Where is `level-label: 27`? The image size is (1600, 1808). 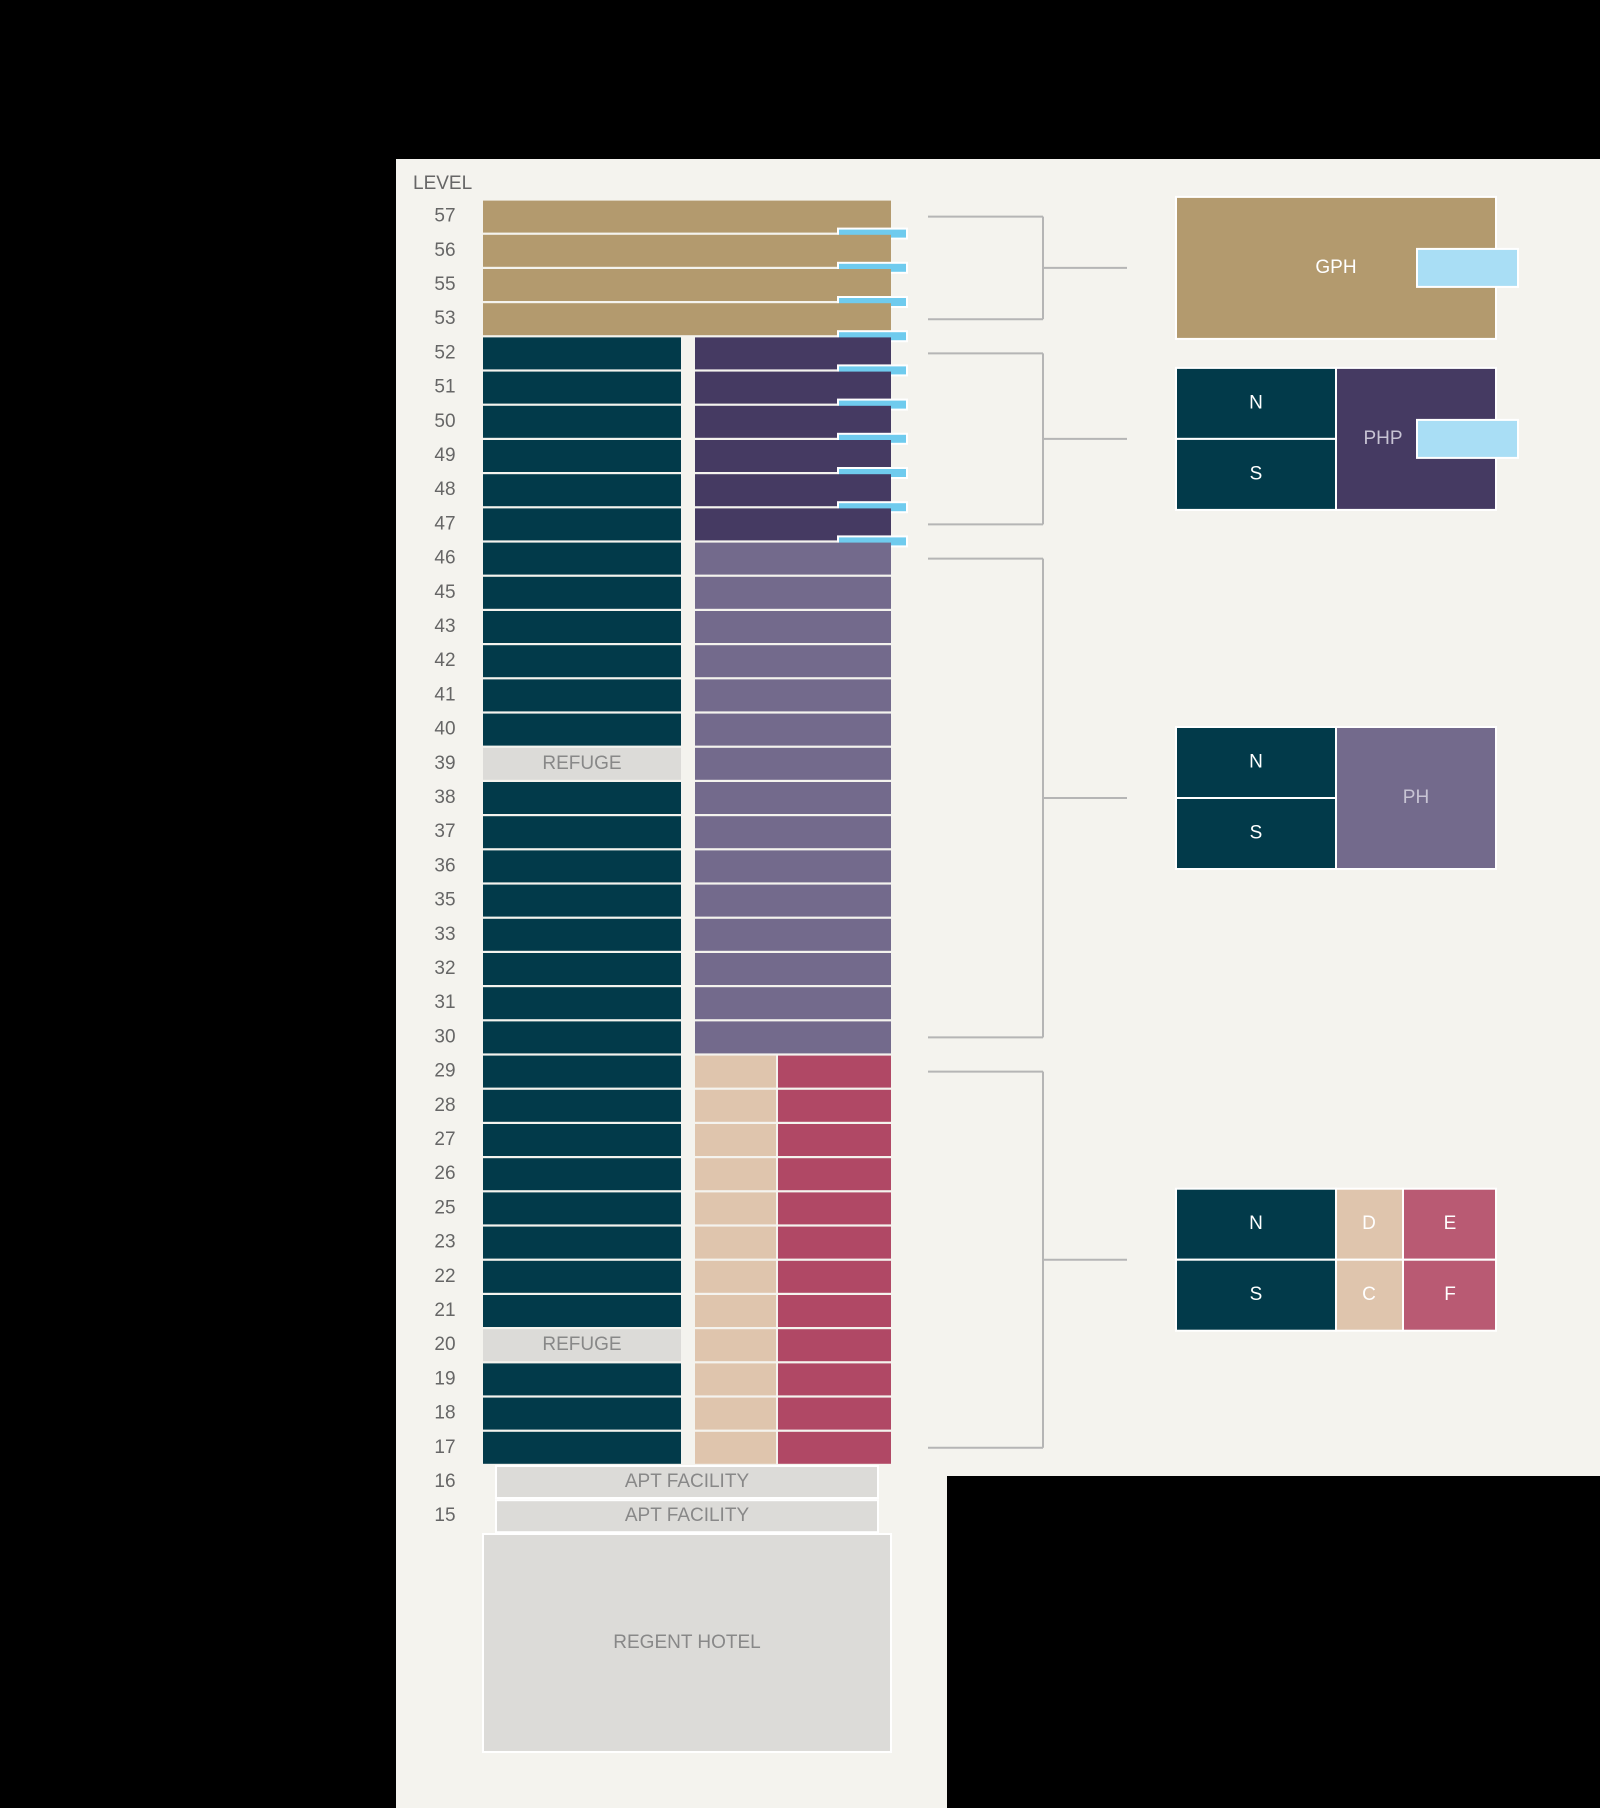 level-label: 27 is located at coordinates (444, 1139).